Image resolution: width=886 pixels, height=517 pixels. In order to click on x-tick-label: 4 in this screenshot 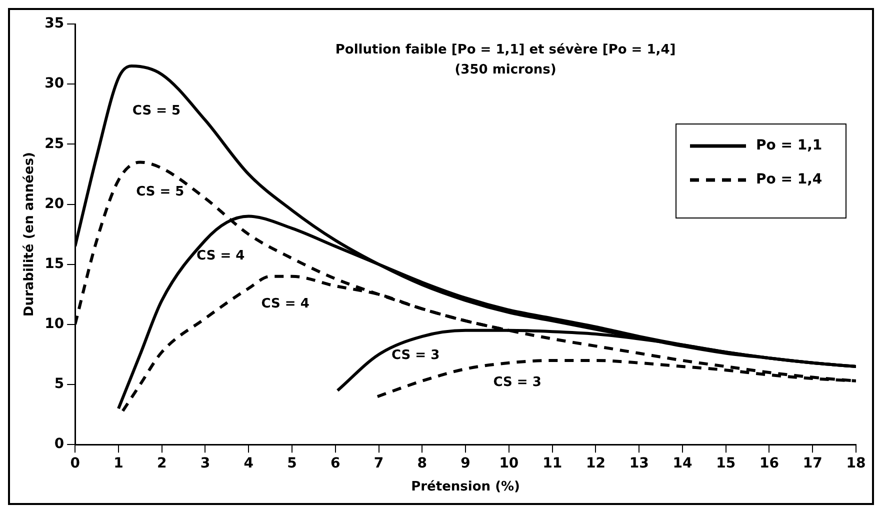, I will do `click(249, 464)`.